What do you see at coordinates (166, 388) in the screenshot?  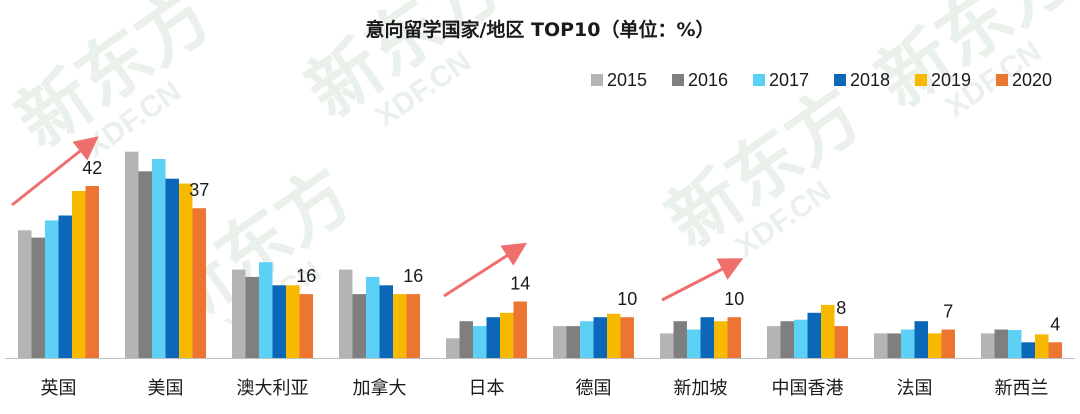 I see `category-label: 美国` at bounding box center [166, 388].